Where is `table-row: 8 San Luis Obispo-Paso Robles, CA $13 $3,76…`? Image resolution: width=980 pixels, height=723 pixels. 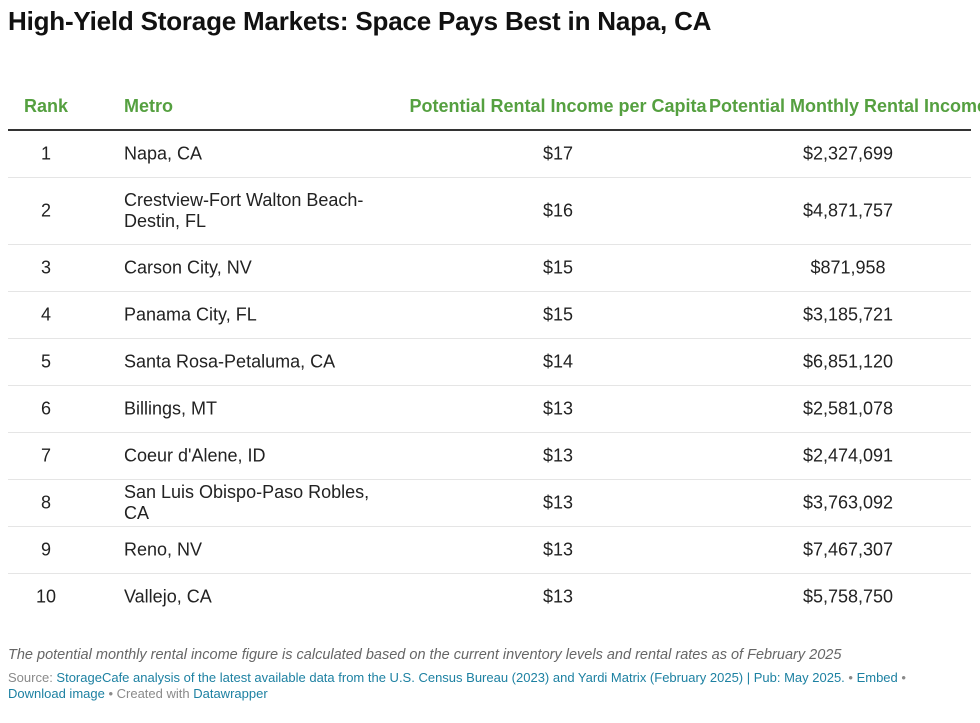 table-row: 8 San Luis Obispo-Paso Robles, CA $13 $3,76… is located at coordinates (489, 503).